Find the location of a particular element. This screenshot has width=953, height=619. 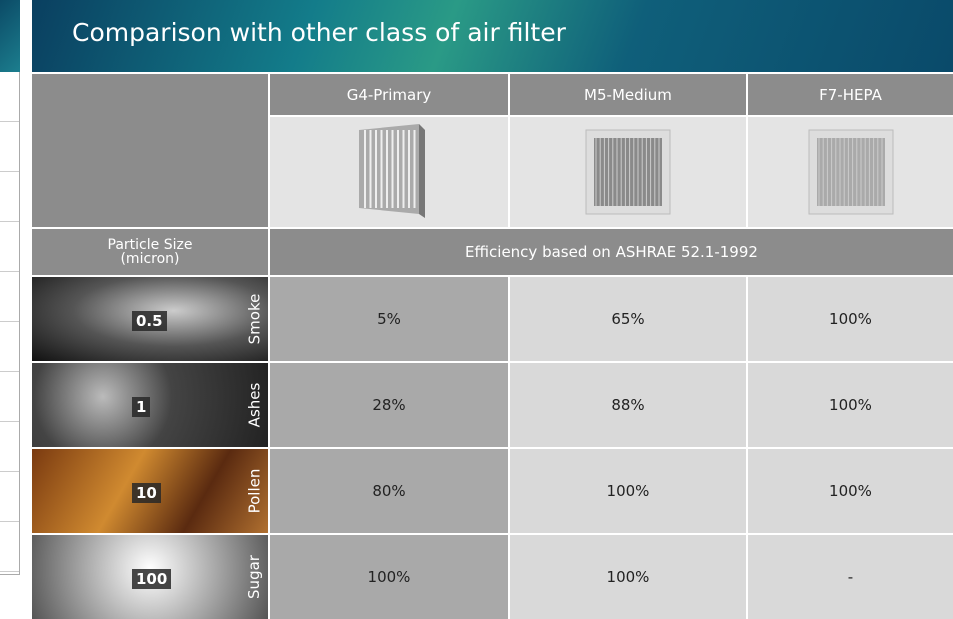

particle-photo: 0.5 Smoke is located at coordinates (150, 319).